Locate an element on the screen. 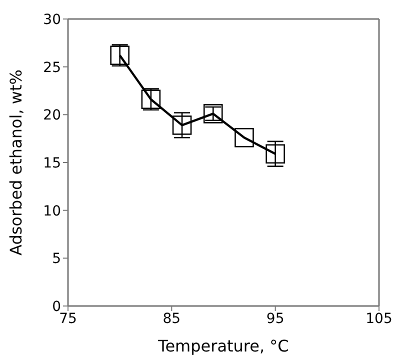  y-tick-label: 0 is located at coordinates (56, 306).